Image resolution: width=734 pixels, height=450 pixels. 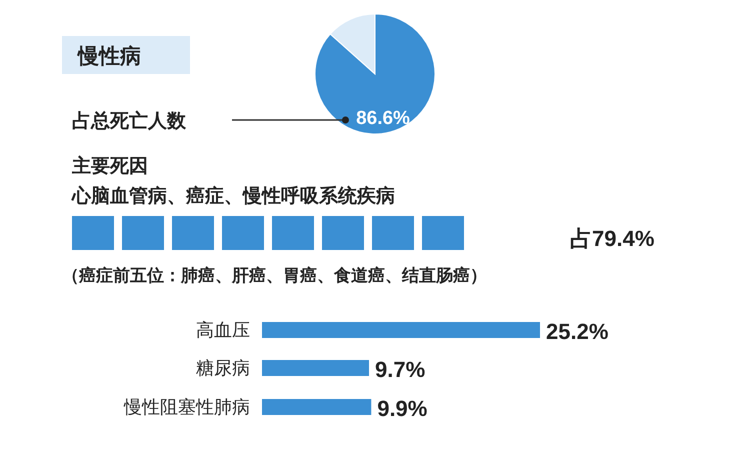 What do you see at coordinates (402, 408) in the screenshot?
I see `data-label: 9.9%` at bounding box center [402, 408].